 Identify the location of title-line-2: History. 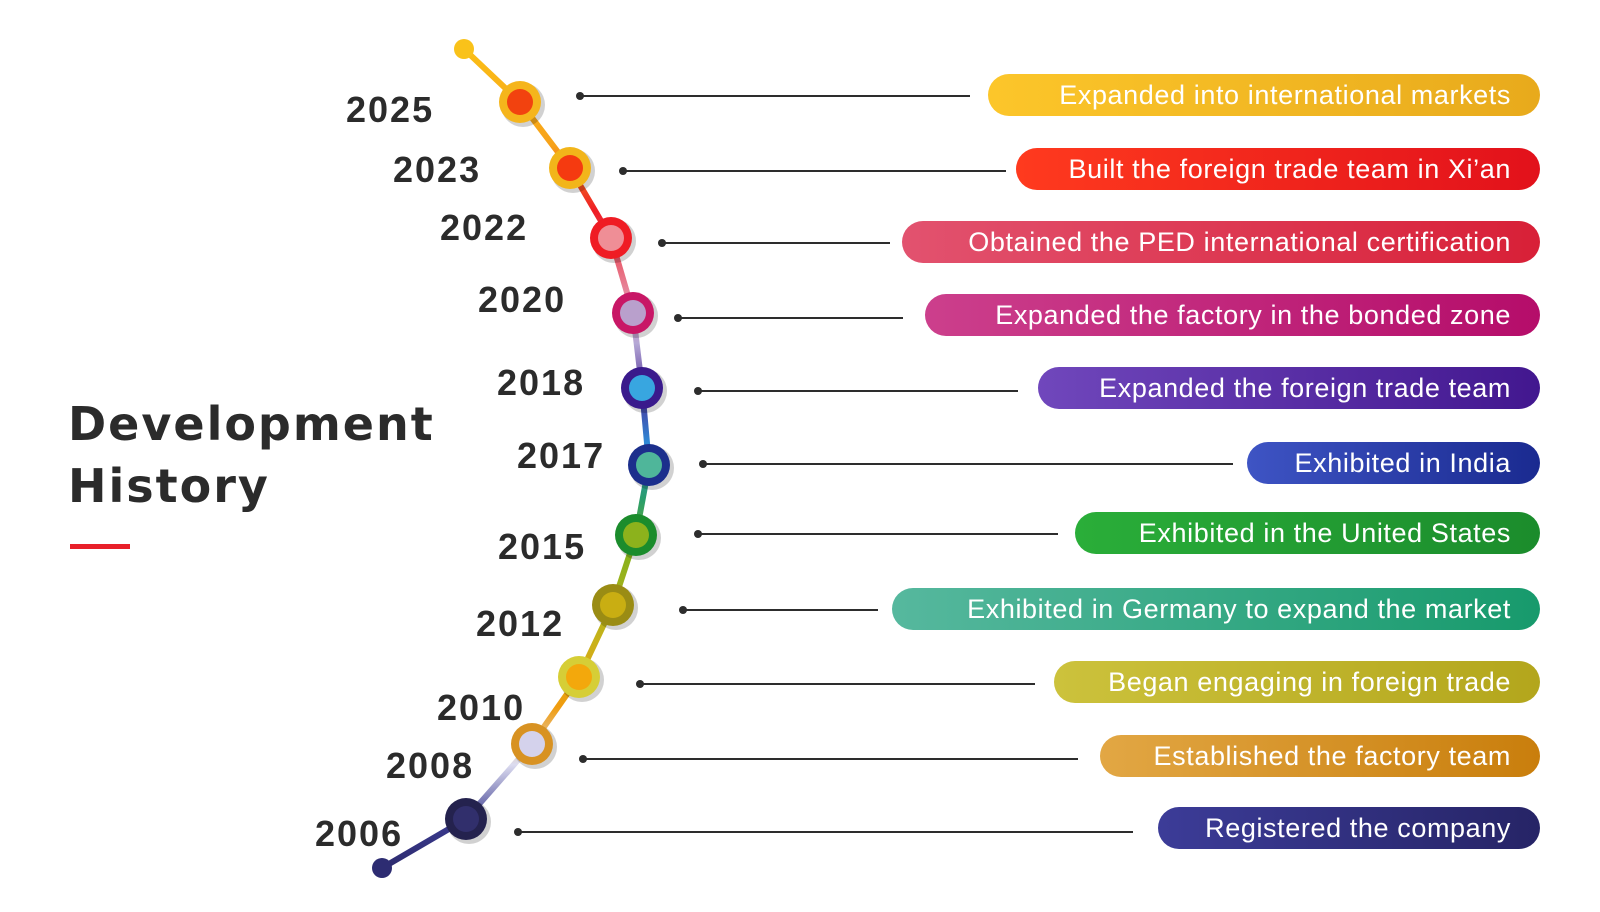
(169, 486).